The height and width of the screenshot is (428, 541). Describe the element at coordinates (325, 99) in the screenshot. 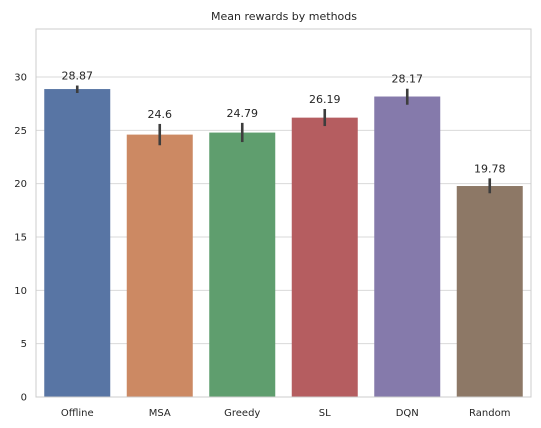

I see `data-label-sl: 26.19` at that location.